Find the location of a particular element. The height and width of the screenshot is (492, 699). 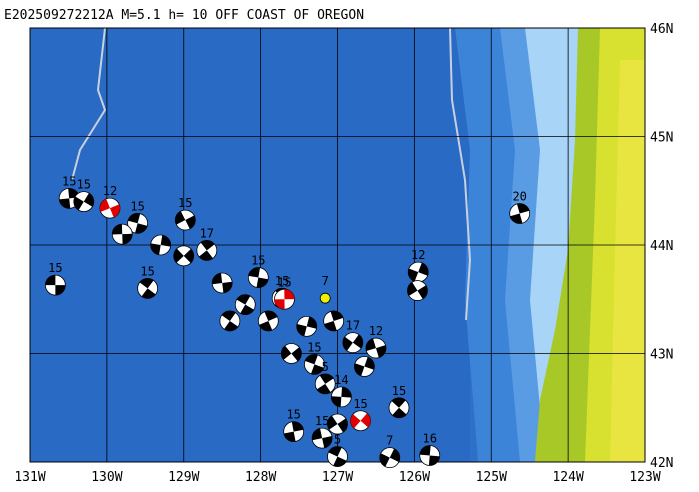

depth-label: 5 is located at coordinates (337, 440).